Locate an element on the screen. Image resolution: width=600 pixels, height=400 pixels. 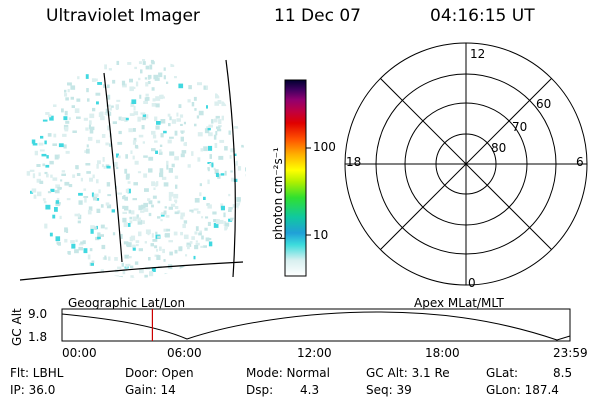
gain-readout: Gain: 14 is located at coordinates (150, 390).